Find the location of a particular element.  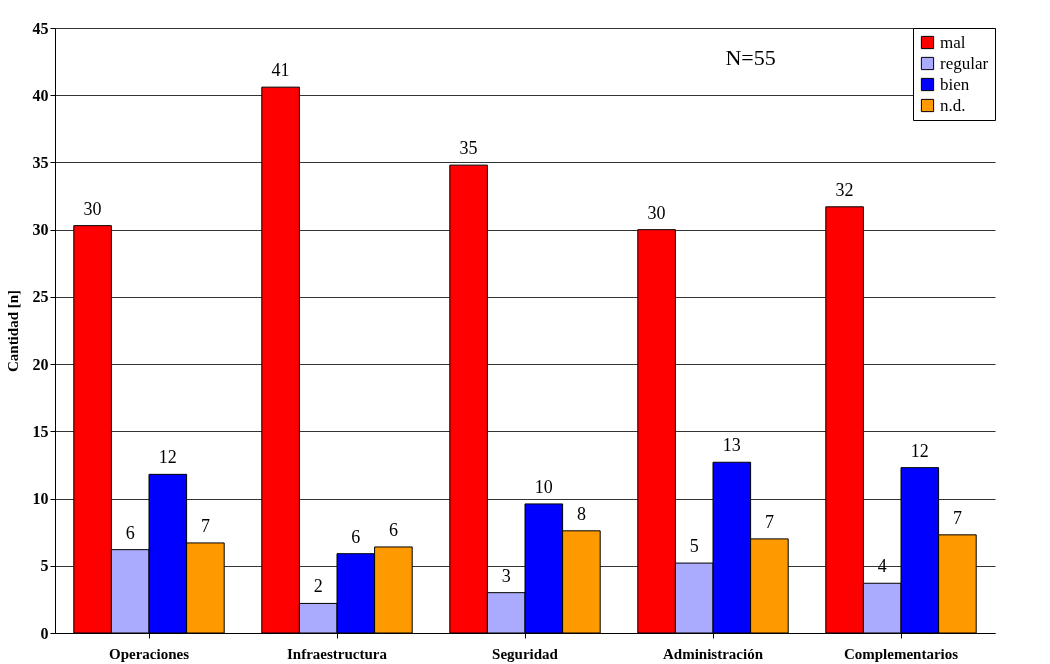

y-tick-label: 5 is located at coordinates (44, 566).